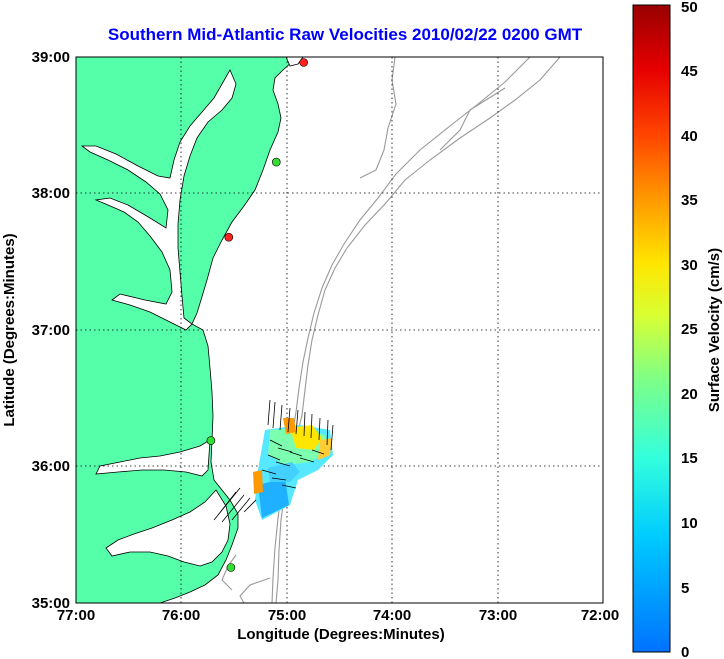 This screenshot has height=659, width=724. What do you see at coordinates (76, 615) in the screenshot?
I see `x-tick-label: 77:00` at bounding box center [76, 615].